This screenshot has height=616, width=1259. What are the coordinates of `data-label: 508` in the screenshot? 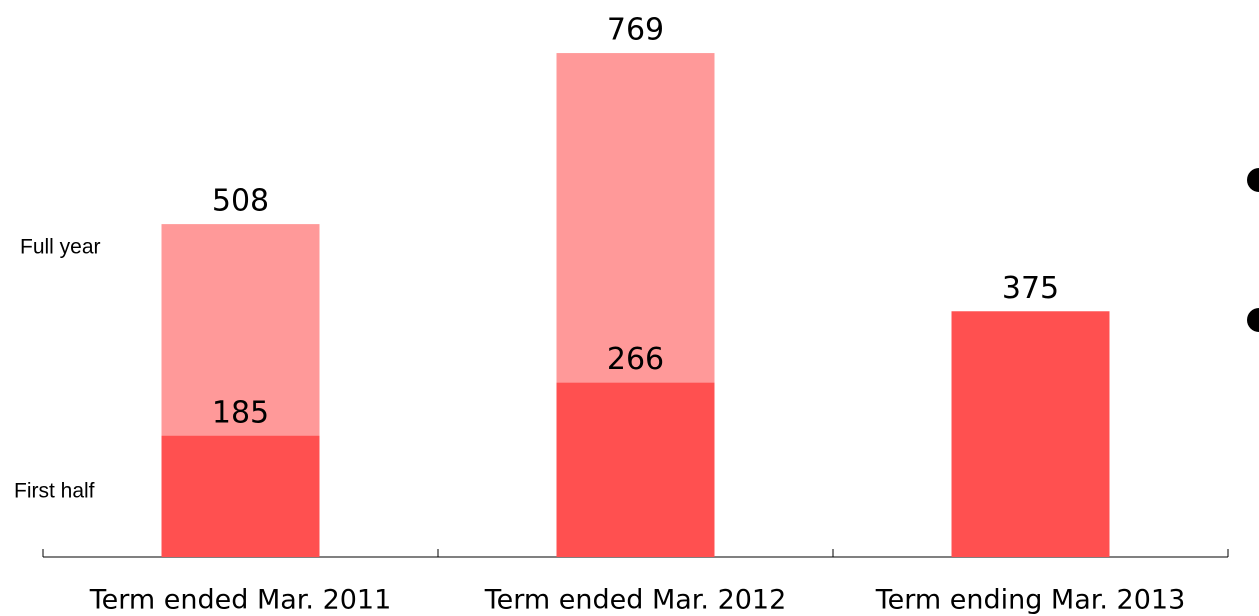 It's located at (240, 201).